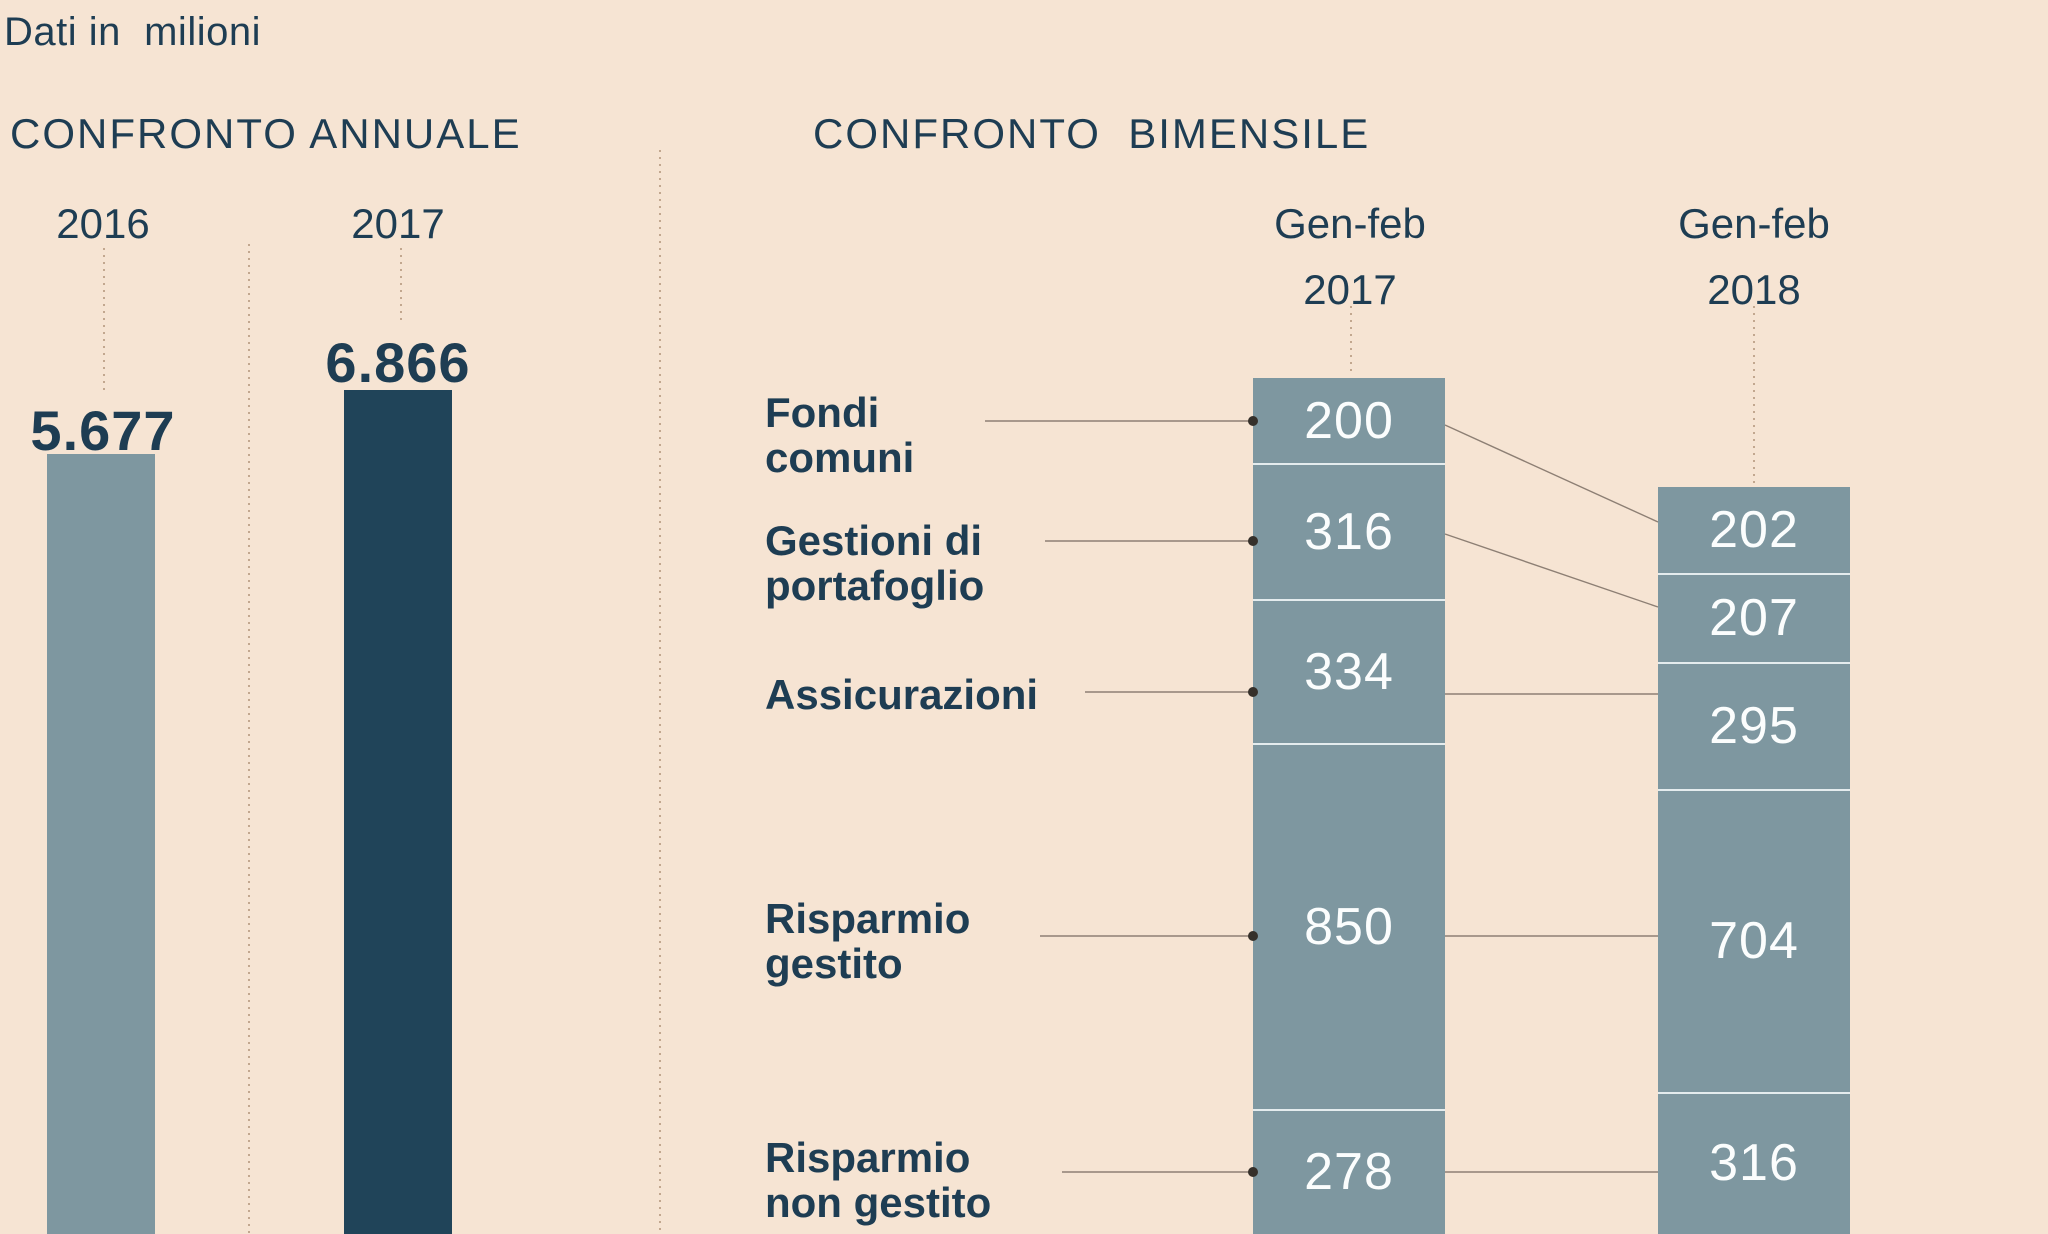 The width and height of the screenshot is (2048, 1234). I want to click on bar-2017, so click(398, 812).